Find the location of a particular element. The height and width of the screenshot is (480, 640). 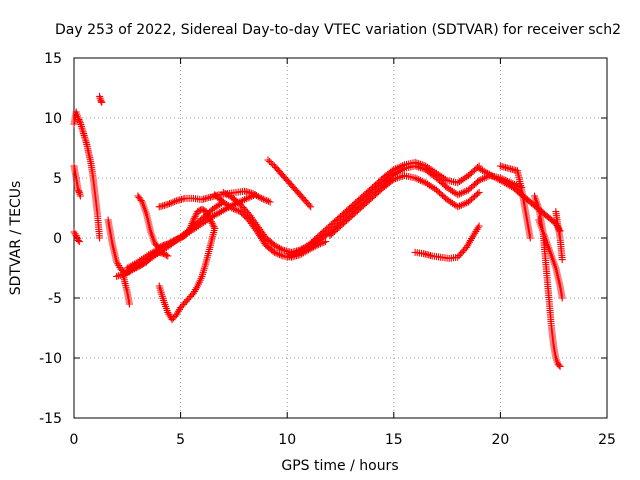

y-axis-label: SDTVAR / TECUs is located at coordinates (16, 238).